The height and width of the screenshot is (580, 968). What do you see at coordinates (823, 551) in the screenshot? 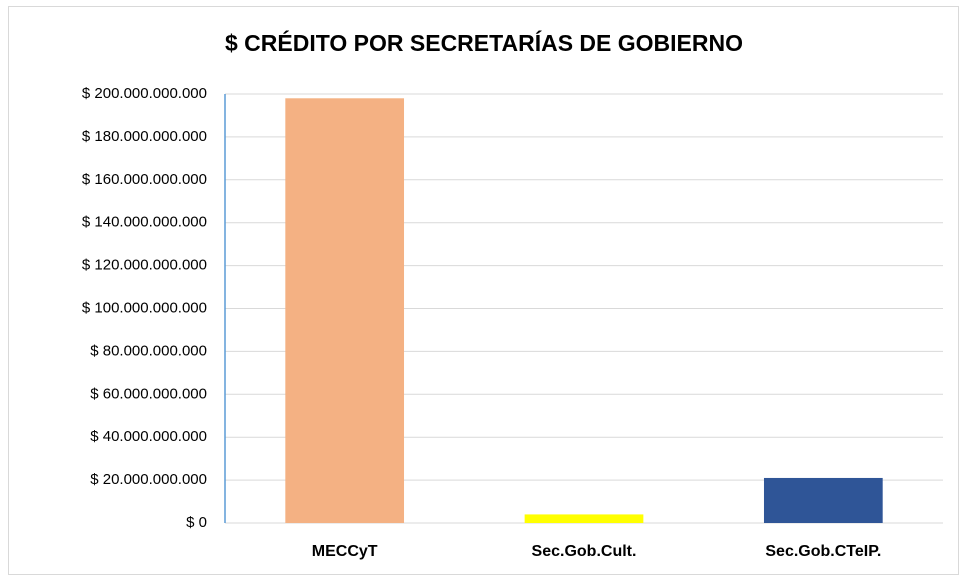
I see `x-tick-label: Sec.Gob.CTeIP.` at bounding box center [823, 551].